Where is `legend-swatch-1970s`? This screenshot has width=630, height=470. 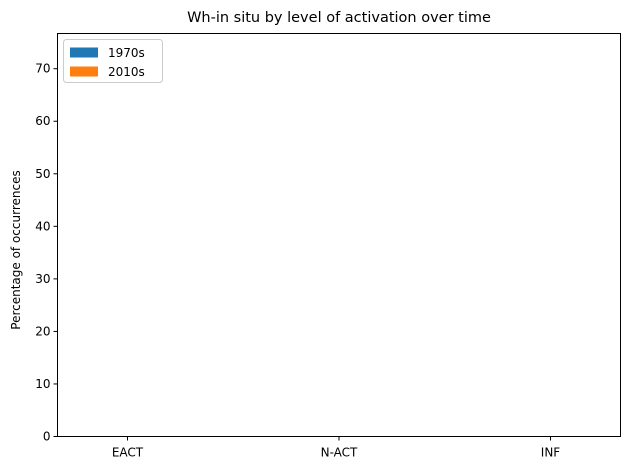 legend-swatch-1970s is located at coordinates (84, 52).